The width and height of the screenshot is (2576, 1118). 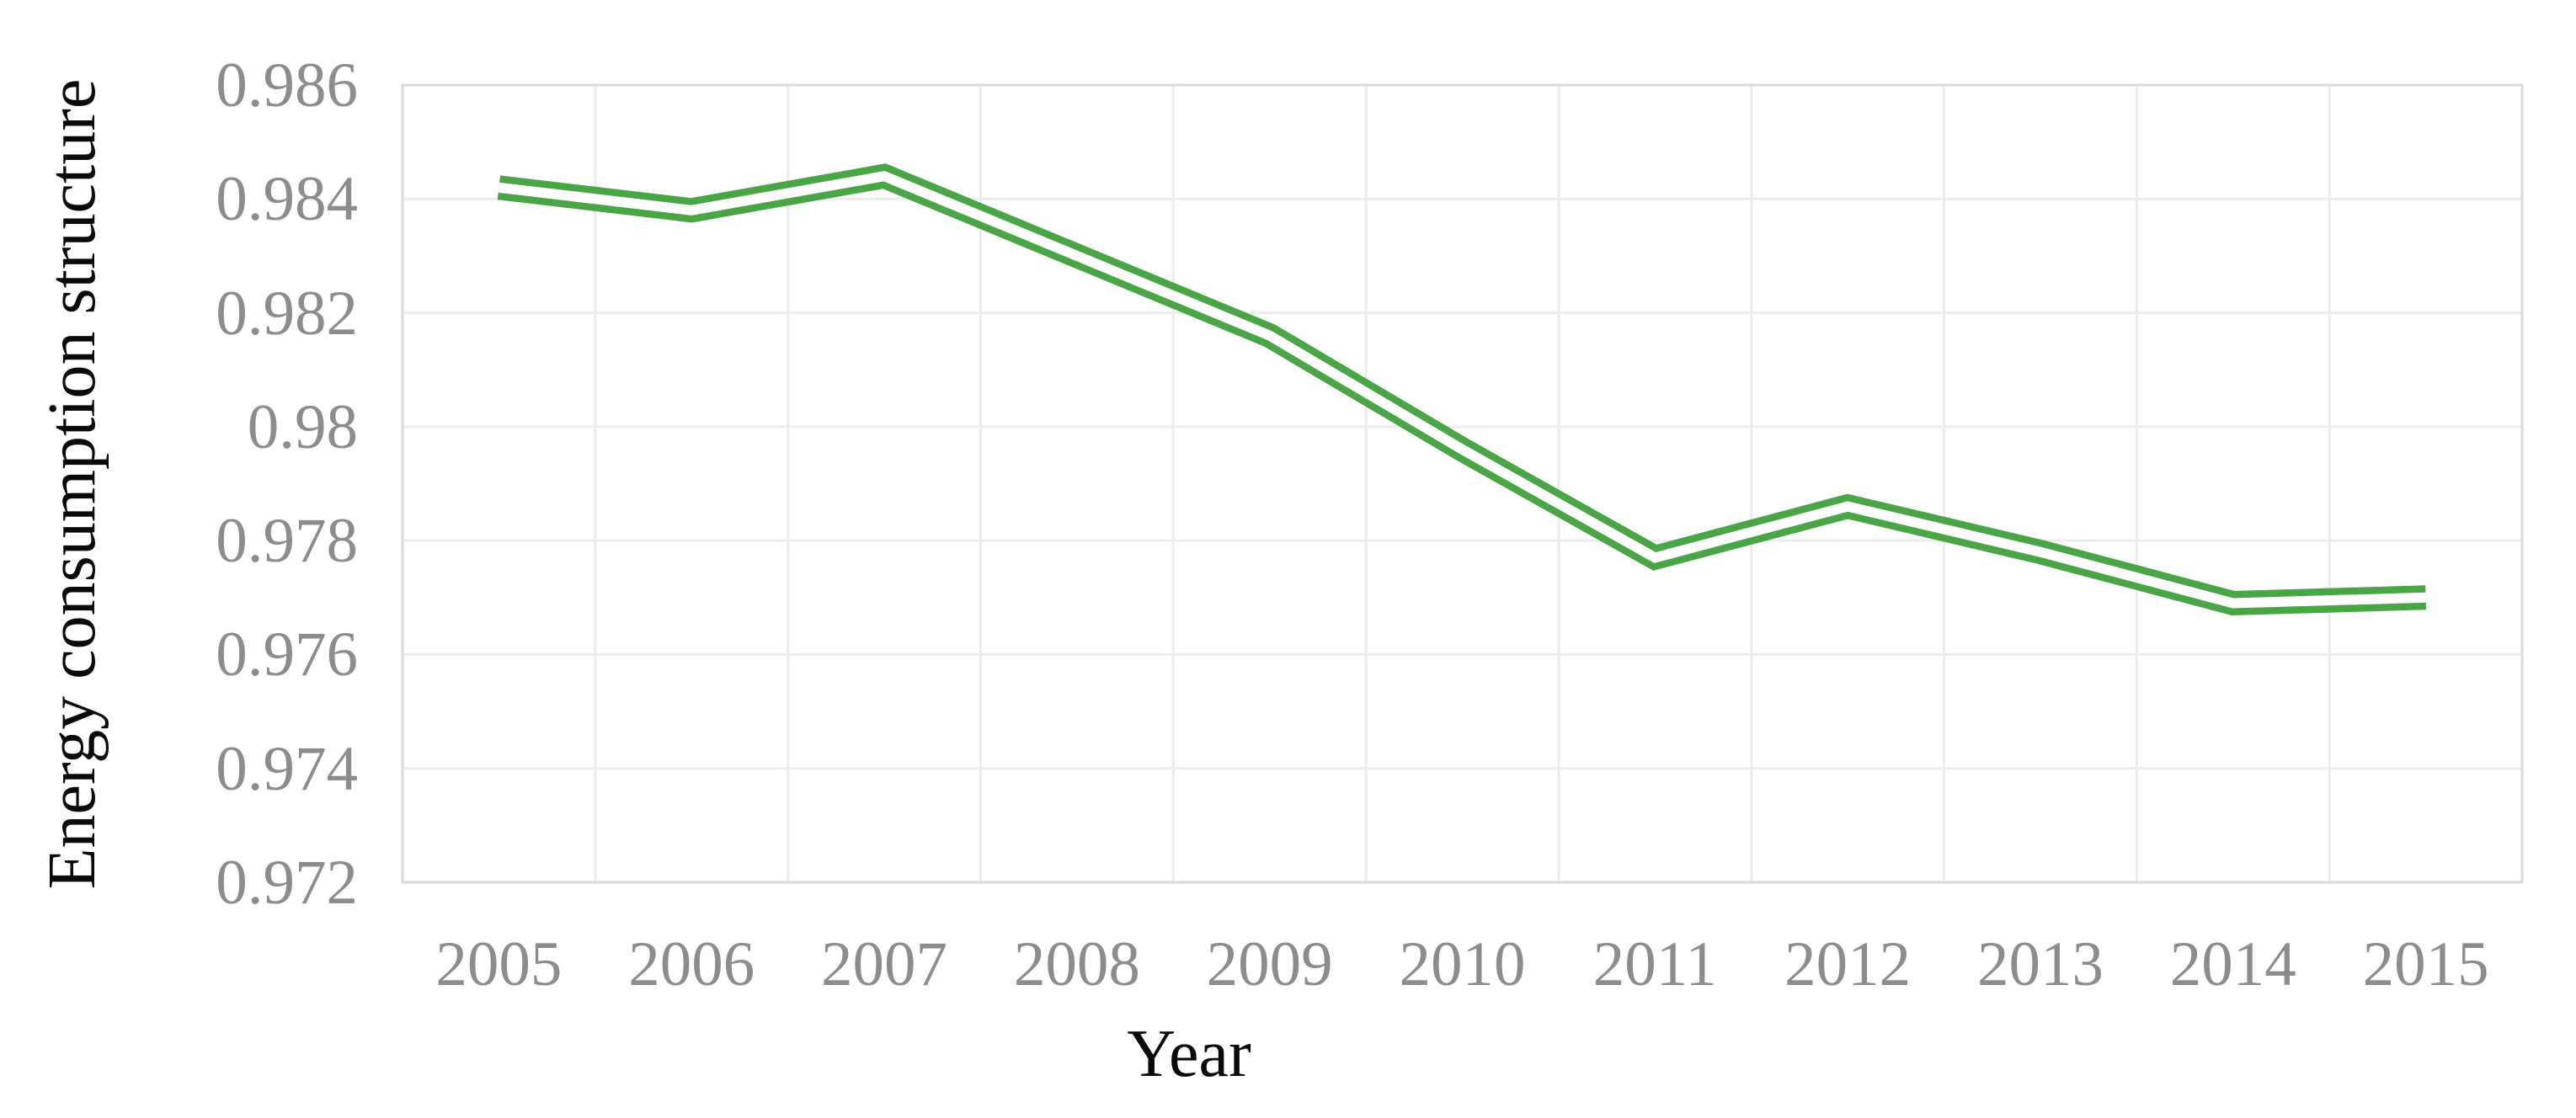 What do you see at coordinates (2040, 964) in the screenshot?
I see `x-tick-label: 2013` at bounding box center [2040, 964].